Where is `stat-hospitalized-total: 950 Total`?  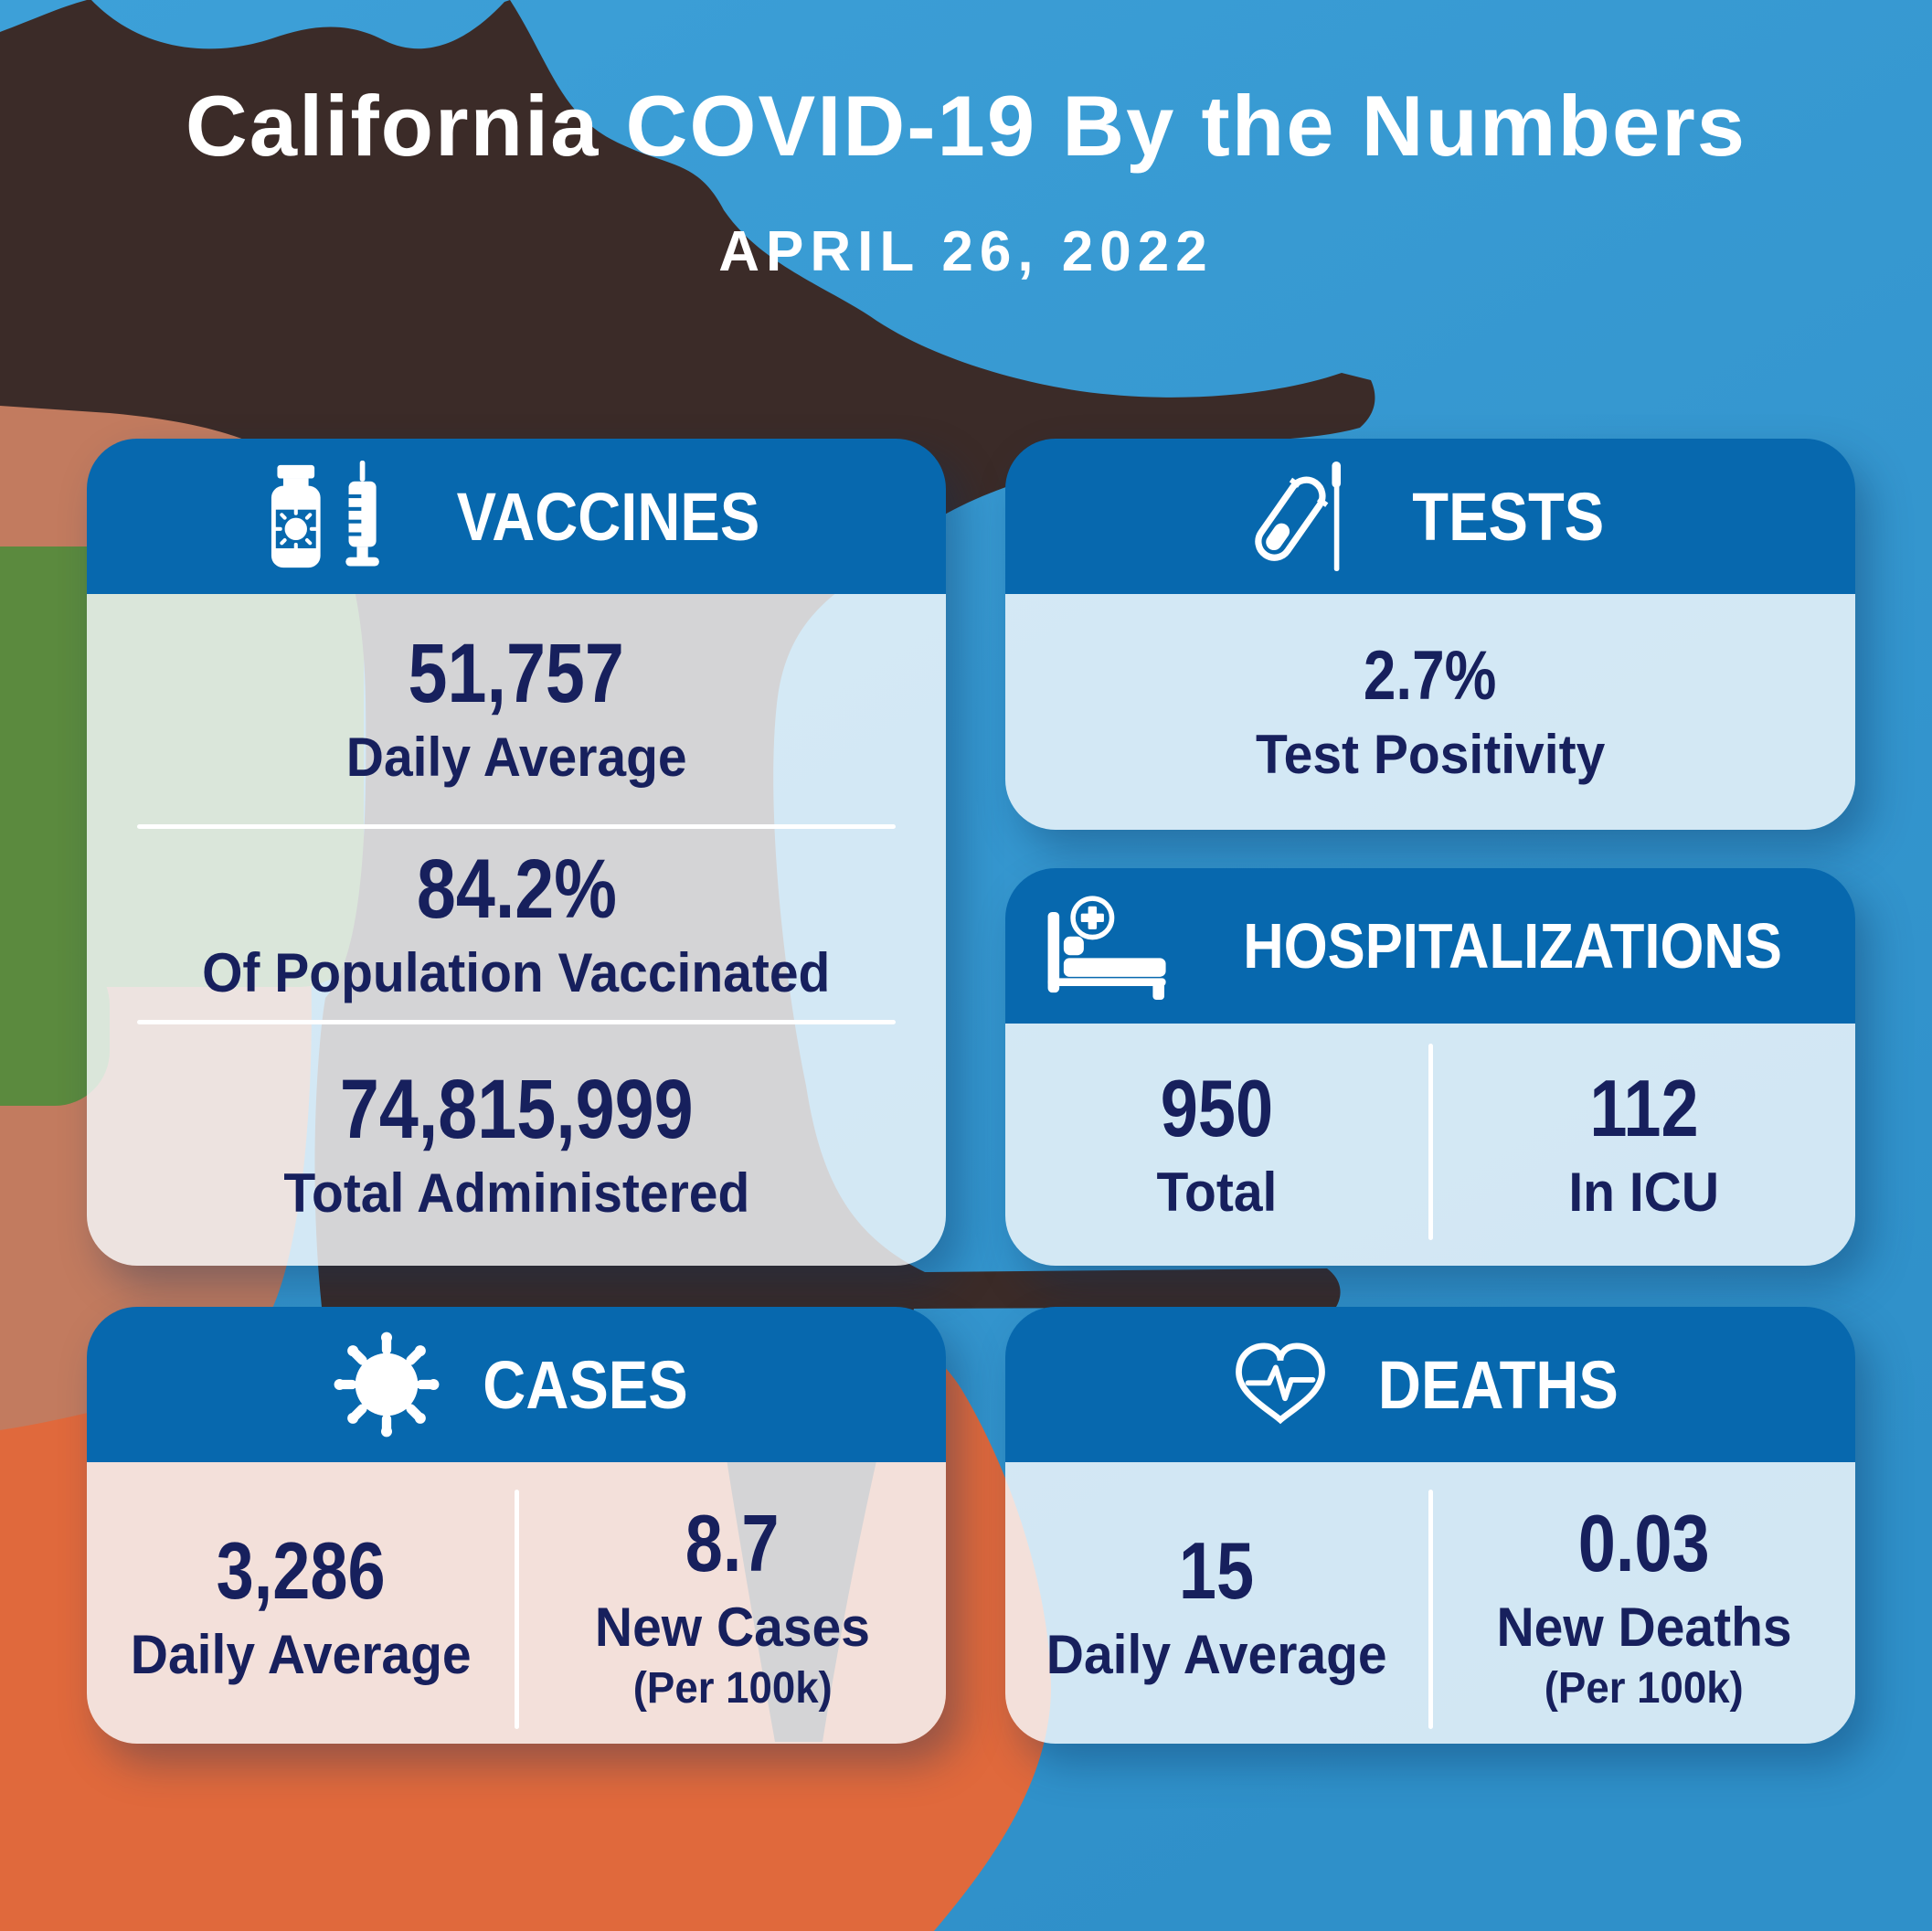 stat-hospitalized-total: 950 Total is located at coordinates (1216, 1145).